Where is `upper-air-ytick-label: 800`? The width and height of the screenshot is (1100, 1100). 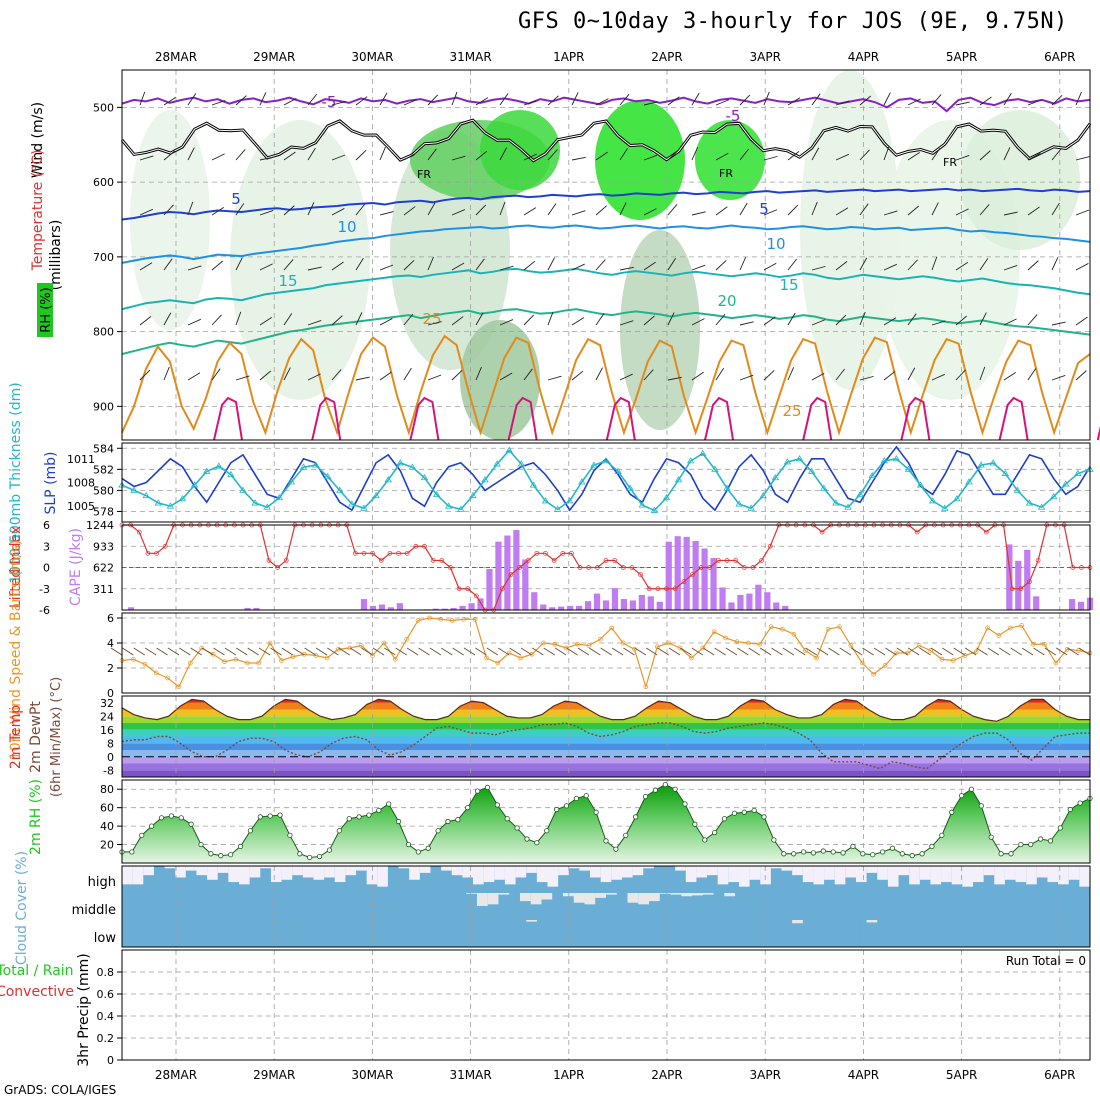
upper-air-ytick-label: 800 is located at coordinates (103, 332).